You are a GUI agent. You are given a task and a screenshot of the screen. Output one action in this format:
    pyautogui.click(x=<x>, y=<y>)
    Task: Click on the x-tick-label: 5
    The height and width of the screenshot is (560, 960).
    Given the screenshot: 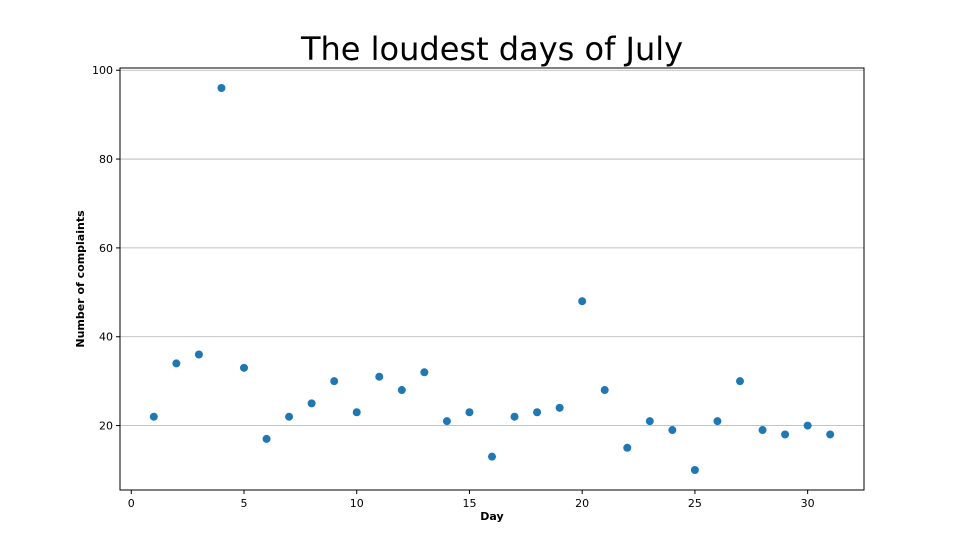 What is the action you would take?
    pyautogui.click(x=244, y=503)
    